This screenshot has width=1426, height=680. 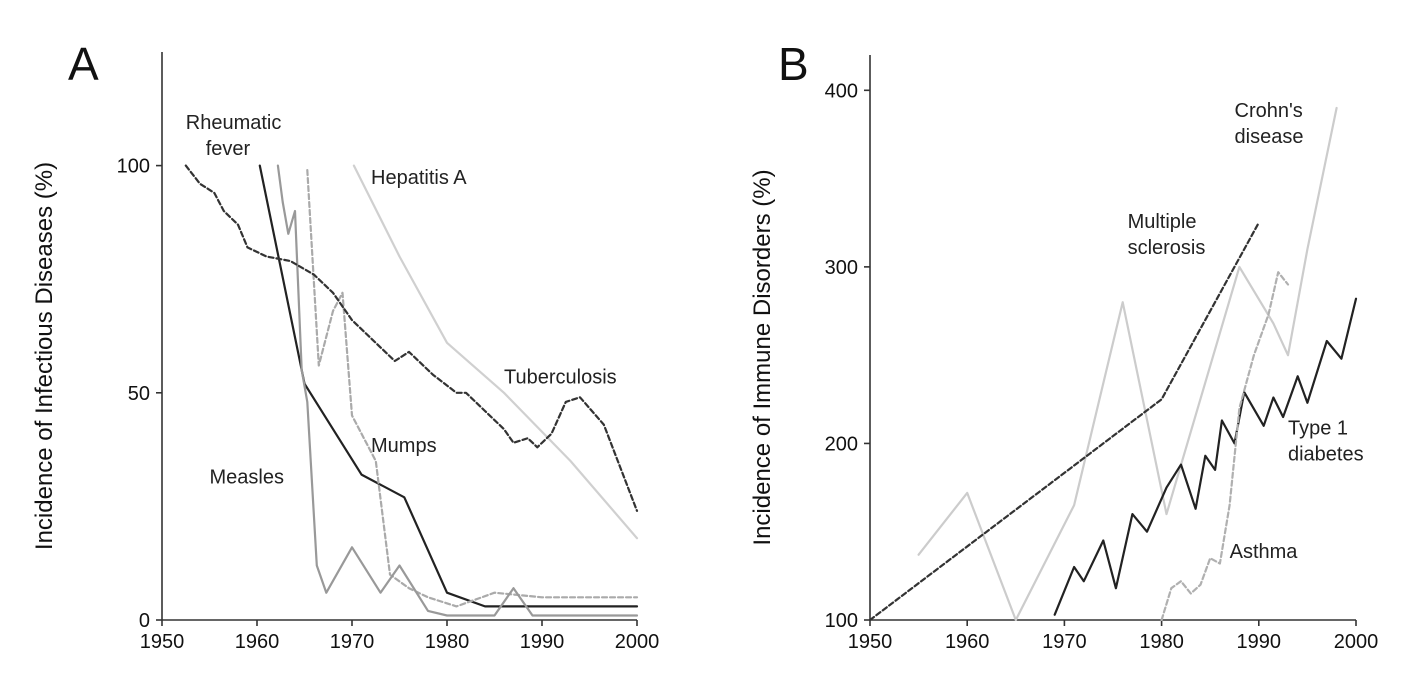 I want to click on y-tick-label: 300, so click(x=841, y=268).